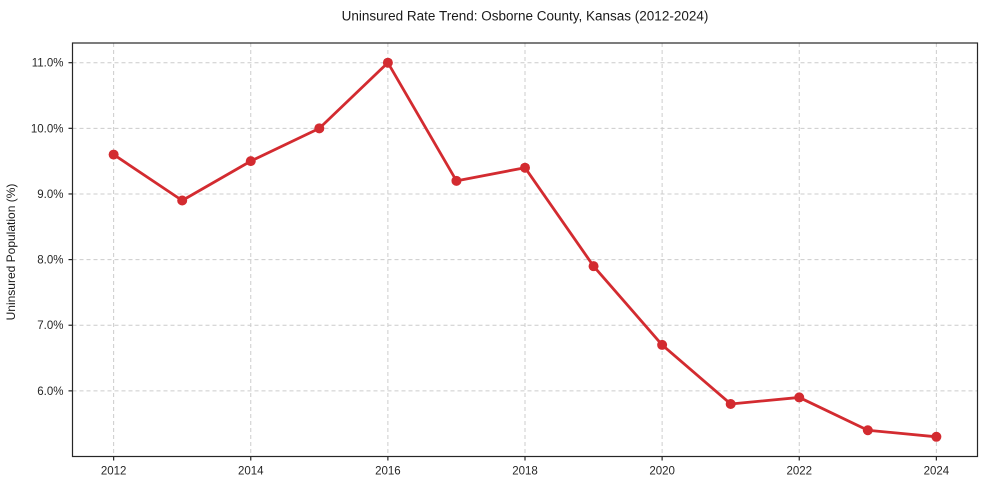 The height and width of the screenshot is (490, 989). What do you see at coordinates (387, 62) in the screenshot?
I see `data-point-2016` at bounding box center [387, 62].